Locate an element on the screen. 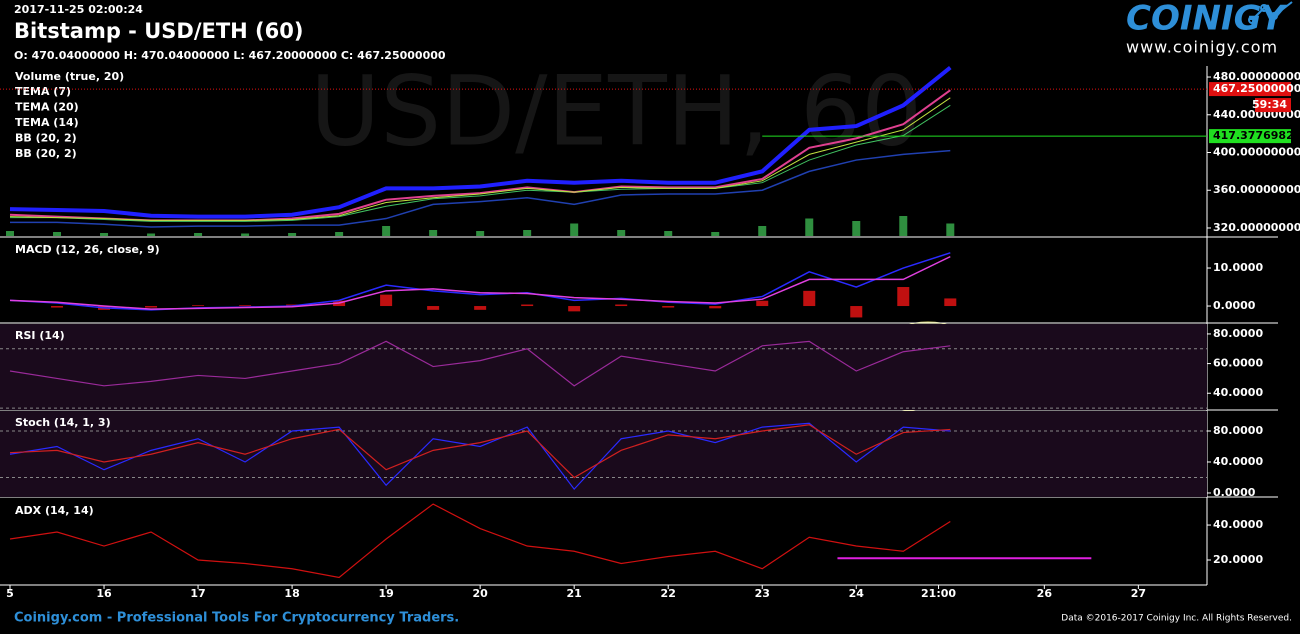 The height and width of the screenshot is (634, 1300). x-tick-label: 27 is located at coordinates (1138, 593).